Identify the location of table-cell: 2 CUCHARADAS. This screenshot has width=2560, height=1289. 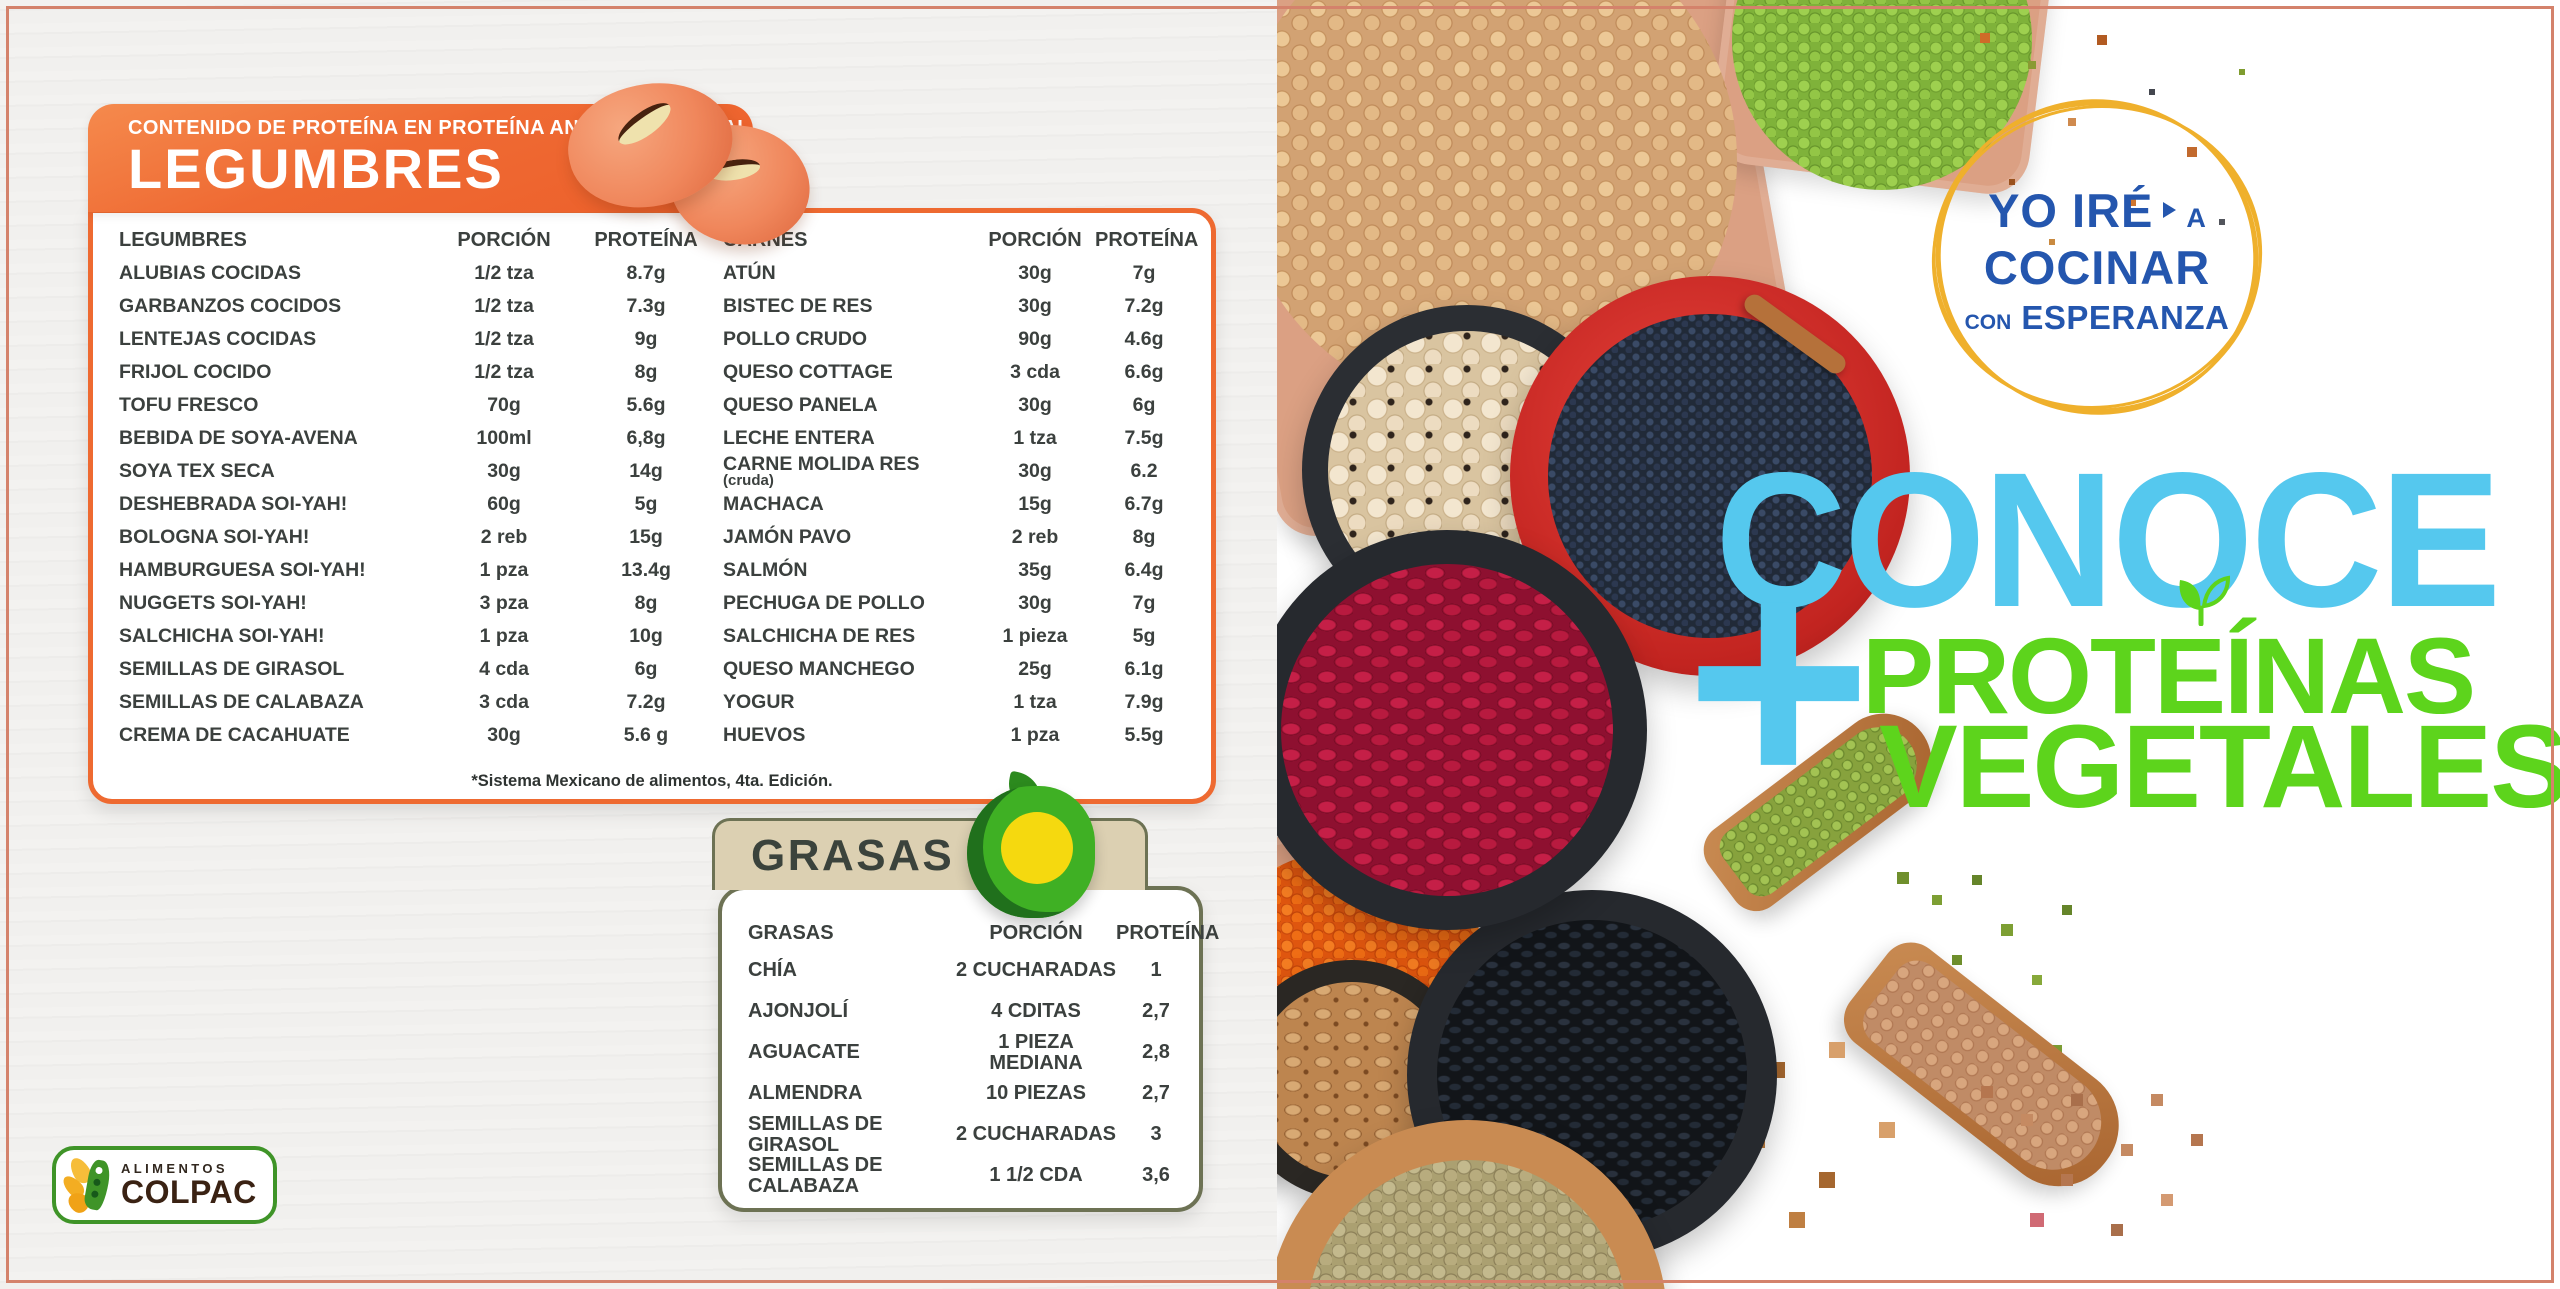
(1036, 970).